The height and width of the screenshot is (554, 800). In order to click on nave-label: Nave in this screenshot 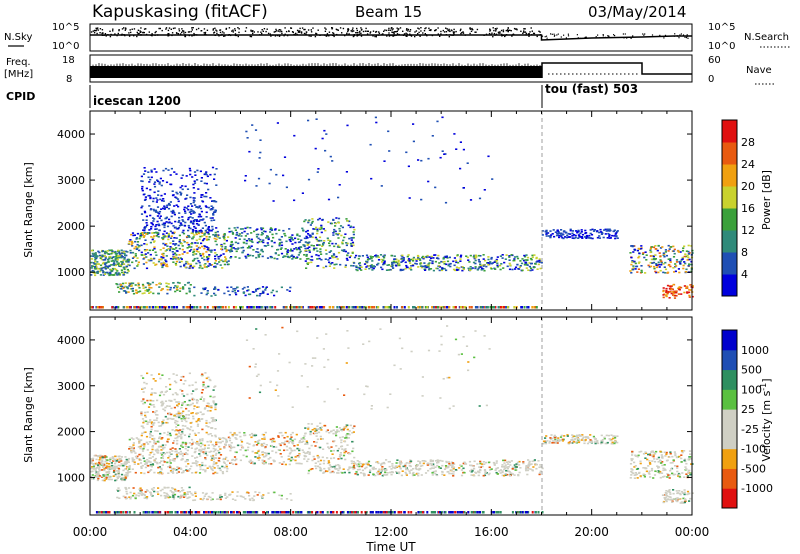, I will do `click(759, 70)`.